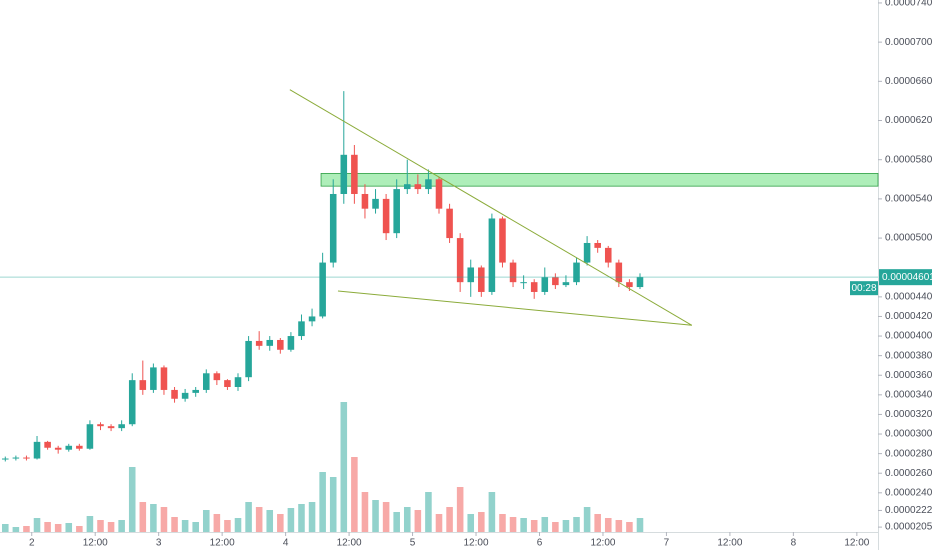 The width and height of the screenshot is (932, 550). What do you see at coordinates (514, 308) in the screenshot?
I see `trendline` at bounding box center [514, 308].